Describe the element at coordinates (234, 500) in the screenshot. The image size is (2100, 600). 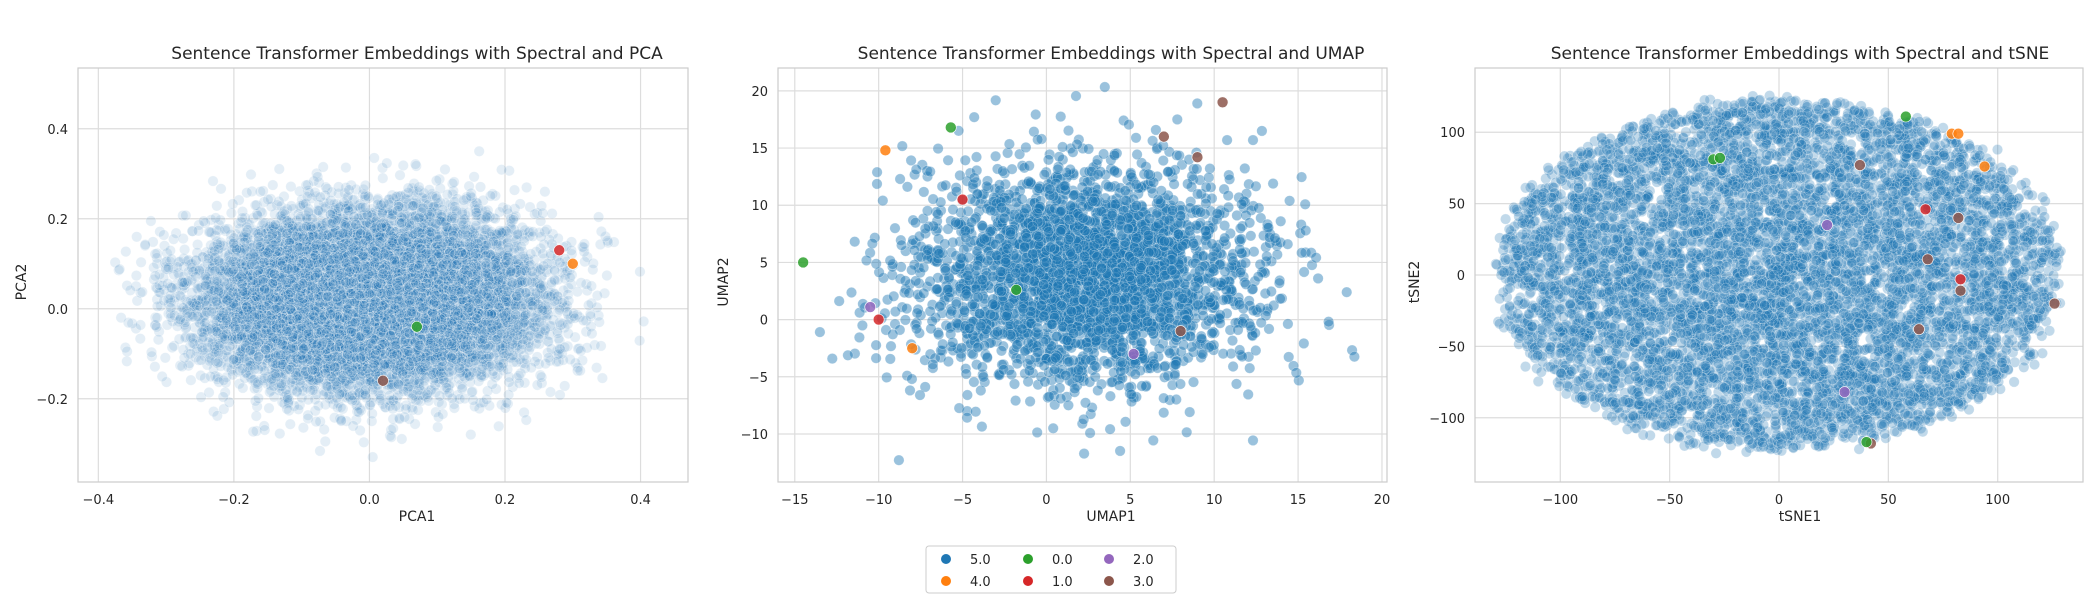
I see `x-tick-label: −0.2` at that location.